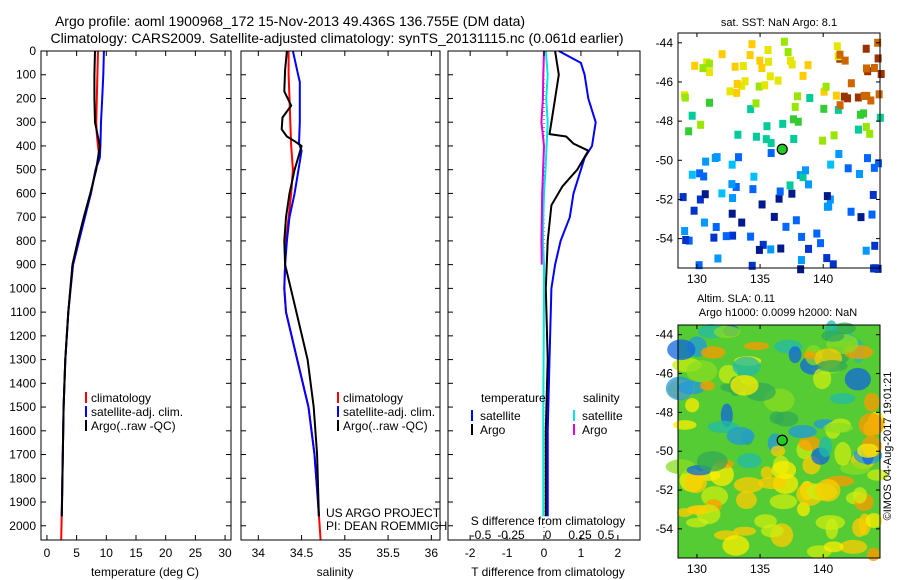 The image size is (900, 580). What do you see at coordinates (581, 553) in the screenshot?
I see `x-tick-label: 1` at bounding box center [581, 553].